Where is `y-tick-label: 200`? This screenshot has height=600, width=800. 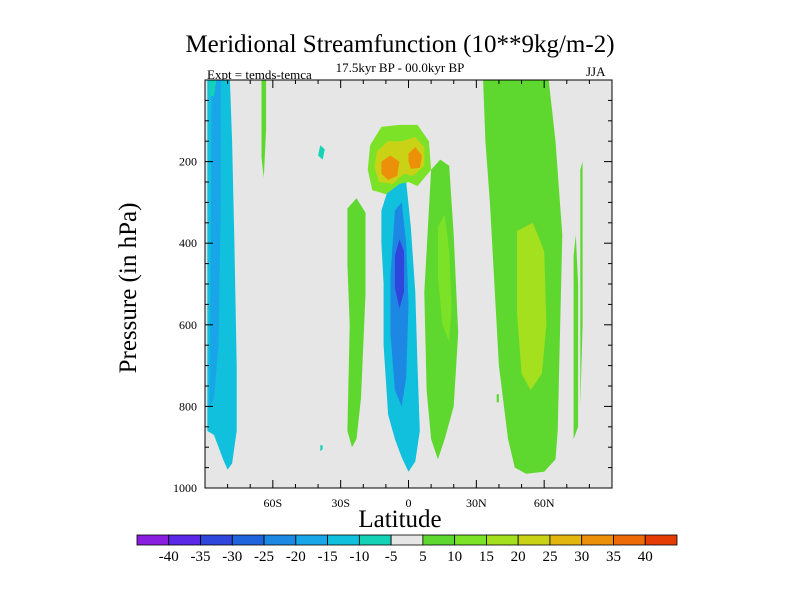 y-tick-label: 200 is located at coordinates (188, 162).